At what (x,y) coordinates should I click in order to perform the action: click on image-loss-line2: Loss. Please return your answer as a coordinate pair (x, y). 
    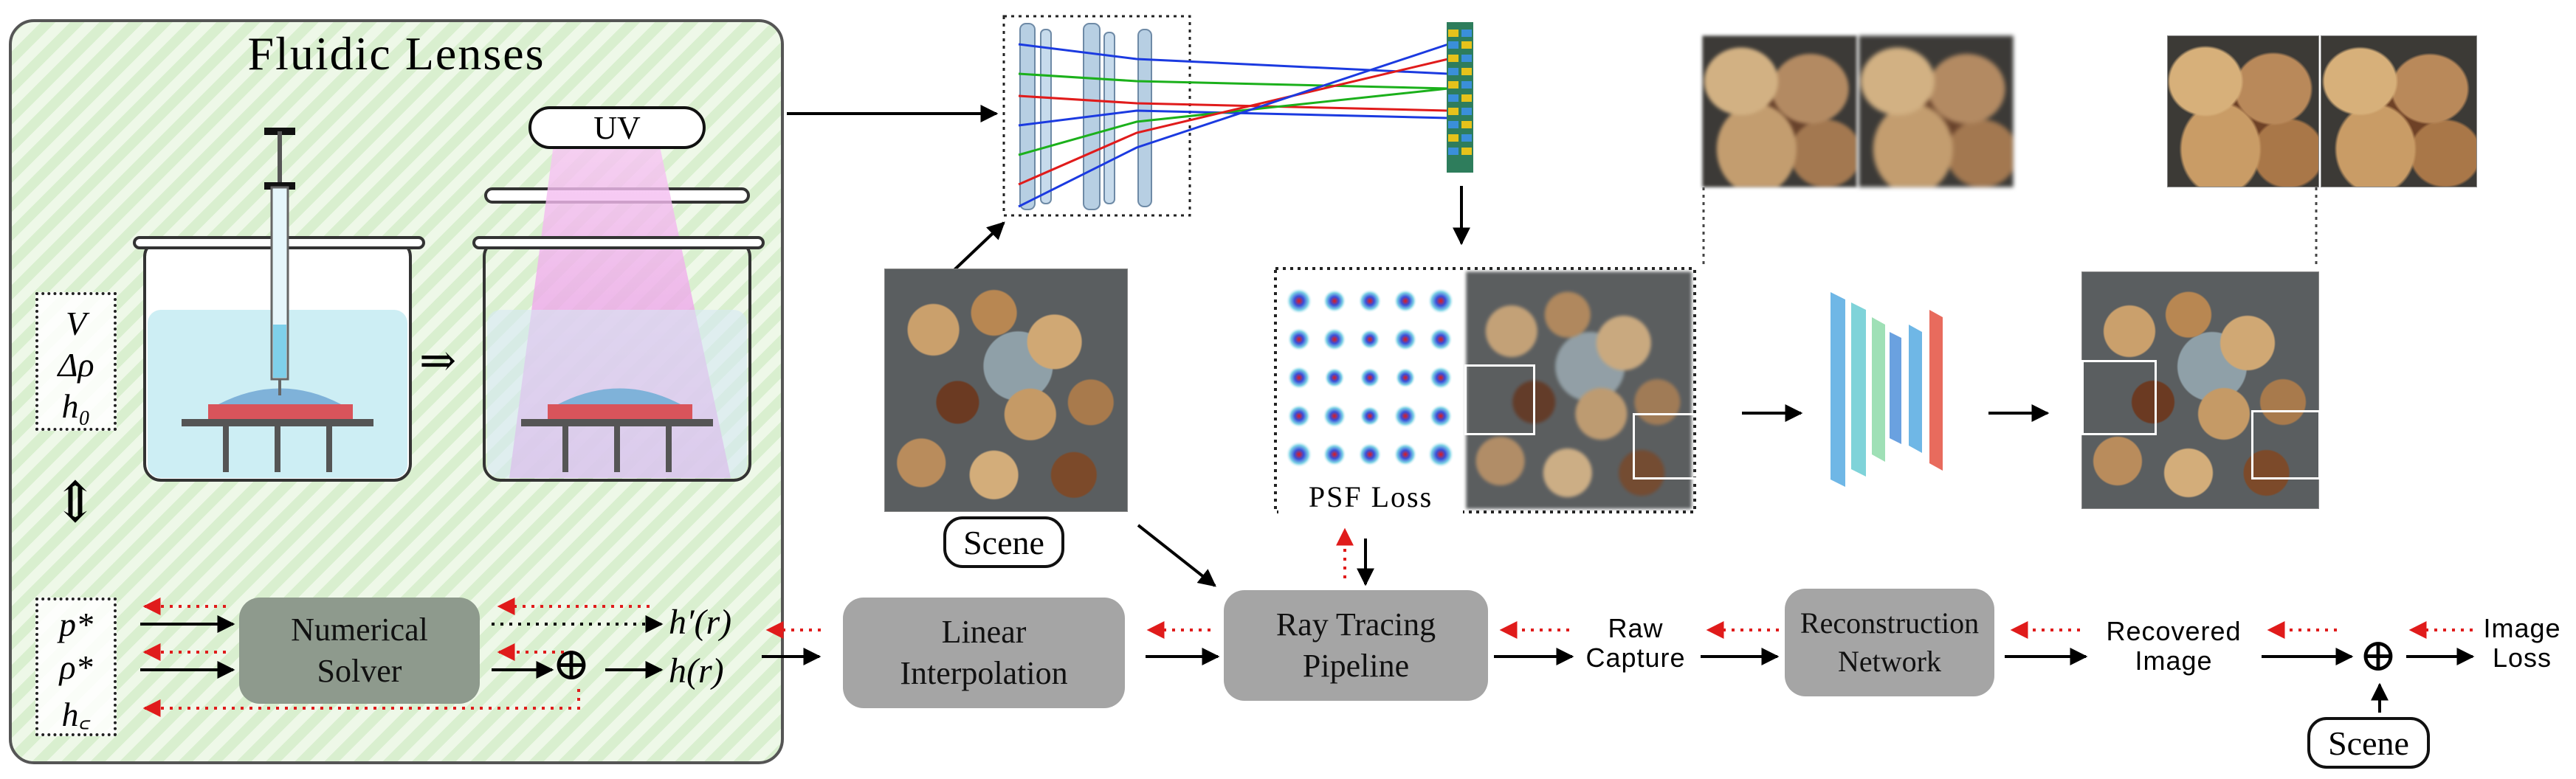
    Looking at the image, I should click on (2522, 658).